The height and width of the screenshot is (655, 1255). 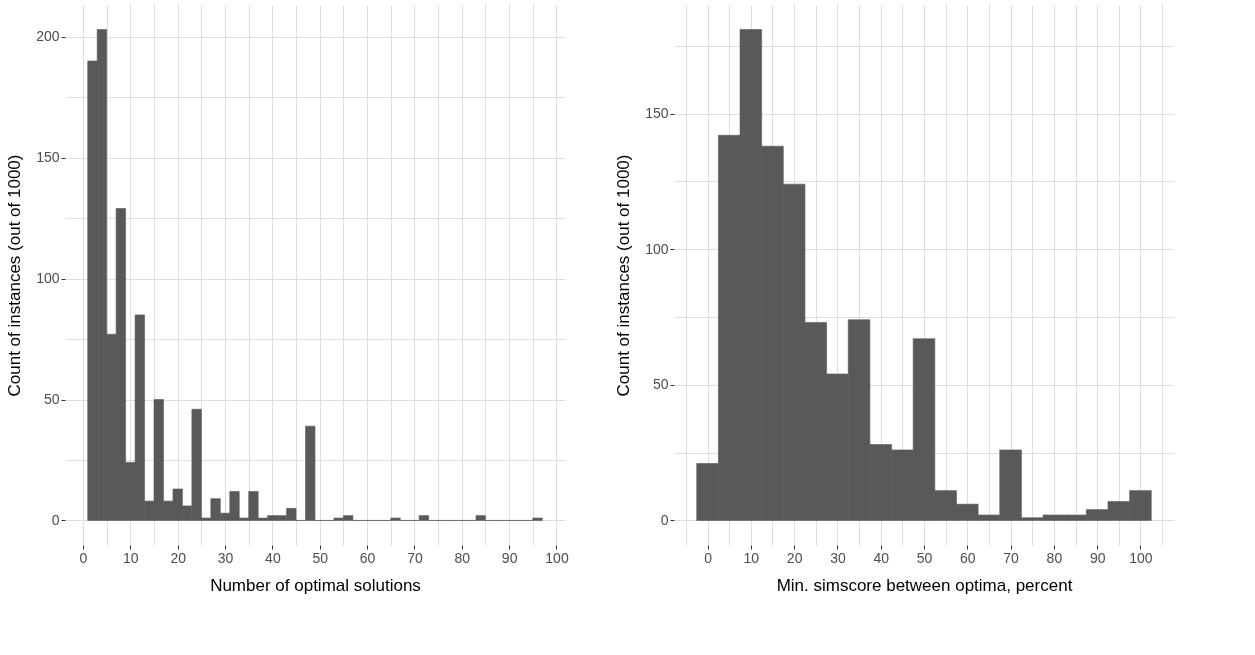 What do you see at coordinates (924, 585) in the screenshot?
I see `x-axis-title: Min. simscore between optima, percent` at bounding box center [924, 585].